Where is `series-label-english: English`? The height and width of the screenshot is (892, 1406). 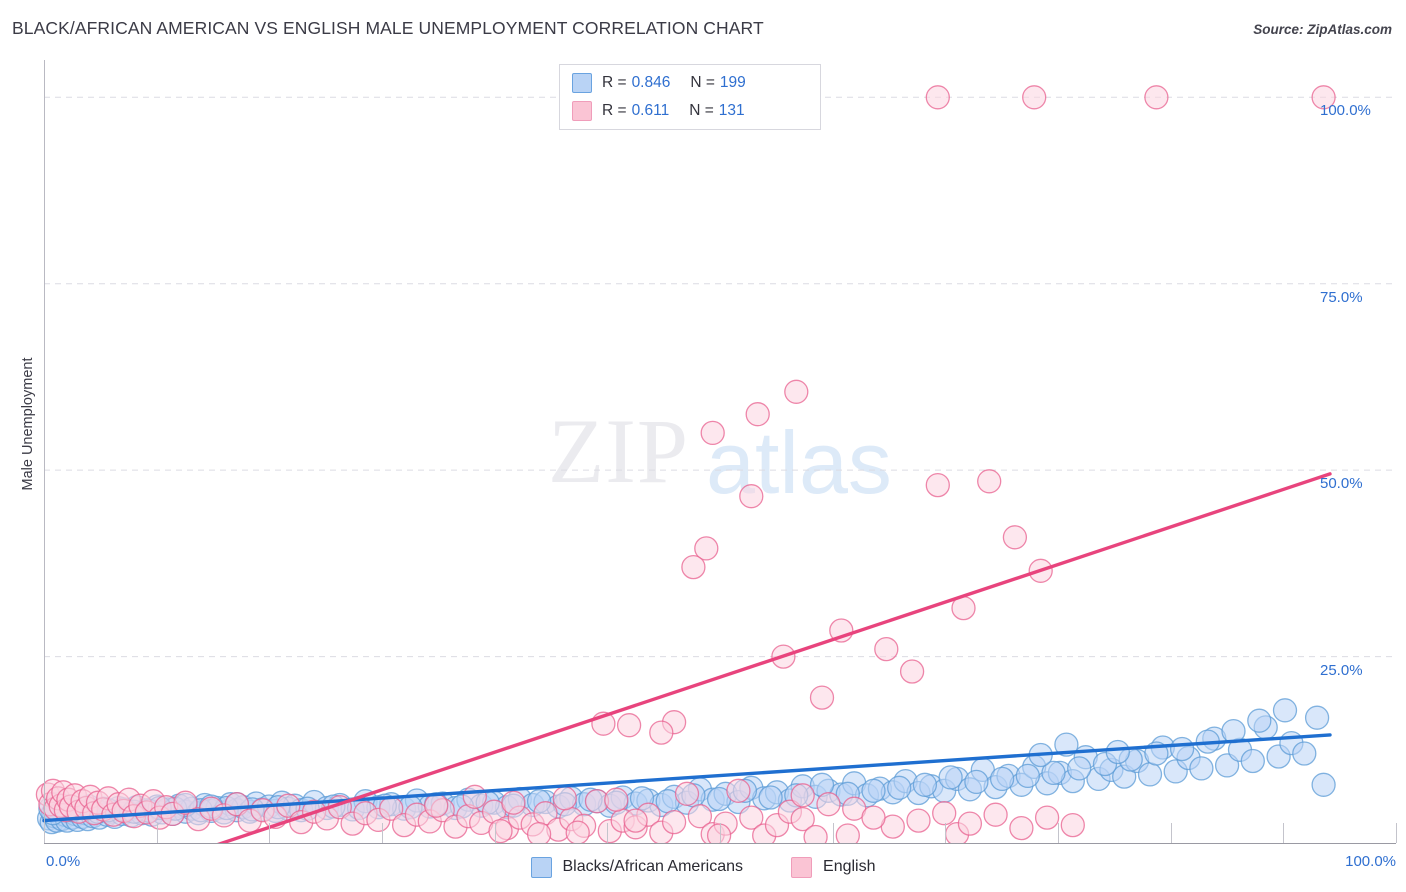
series-label-english: English is located at coordinates (849, 866).